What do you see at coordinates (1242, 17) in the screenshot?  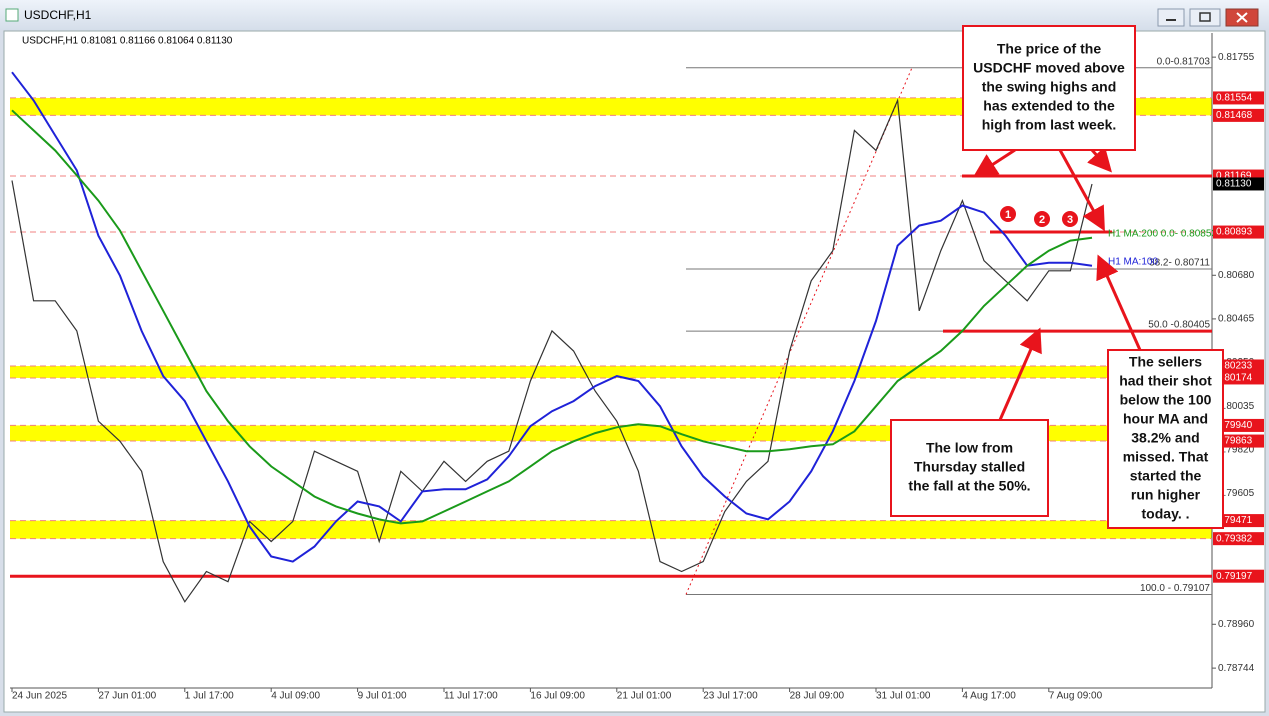 I see `close-icon` at bounding box center [1242, 17].